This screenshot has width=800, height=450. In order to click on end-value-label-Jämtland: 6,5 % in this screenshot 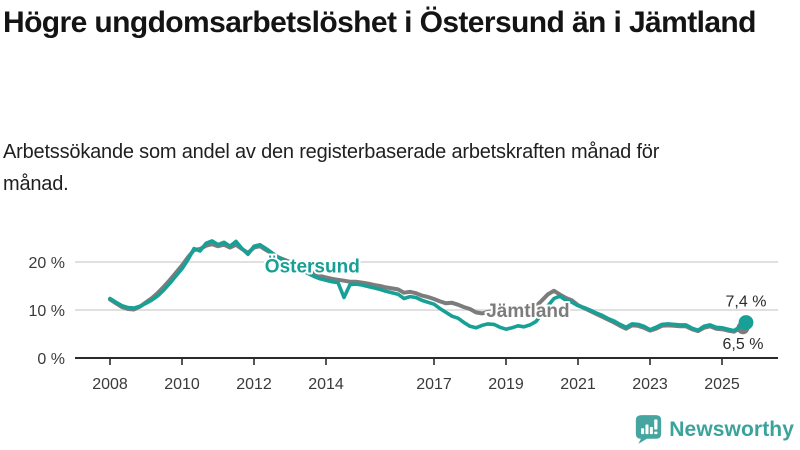, I will do `click(743, 344)`.